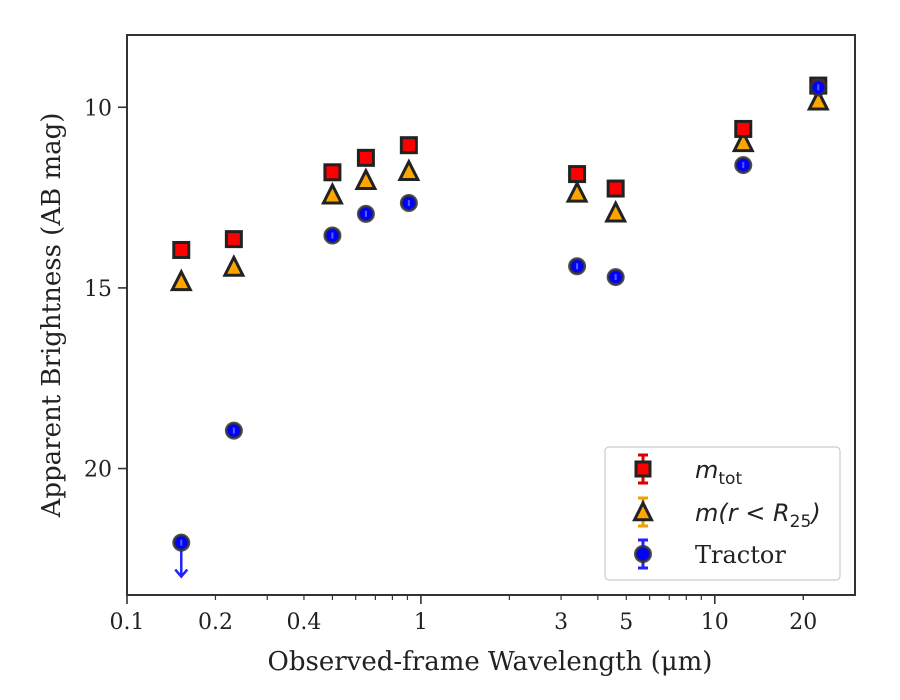 Image resolution: width=900 pixels, height=700 pixels. I want to click on legend-mr25-a: m, so click(706, 513).